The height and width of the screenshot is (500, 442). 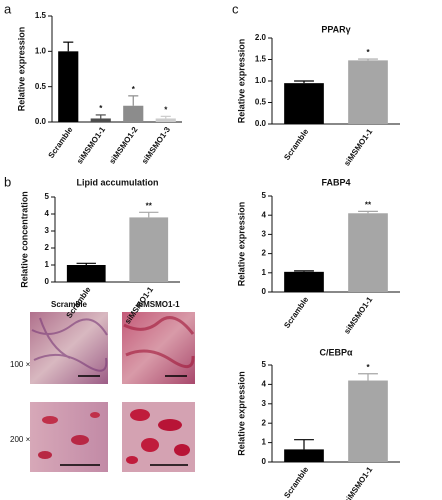 I want to click on chart-title: FABP4, so click(x=335, y=182).